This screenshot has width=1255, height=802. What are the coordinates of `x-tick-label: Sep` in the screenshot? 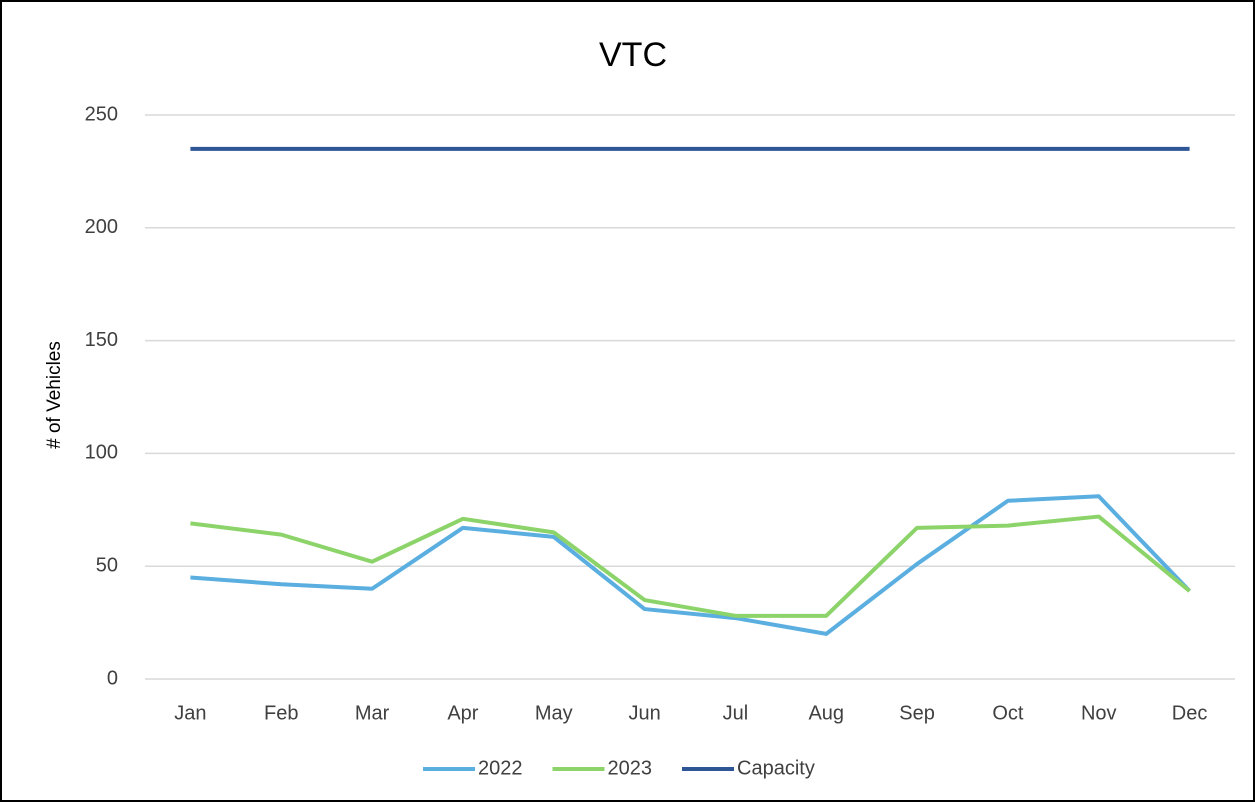 It's located at (917, 713).